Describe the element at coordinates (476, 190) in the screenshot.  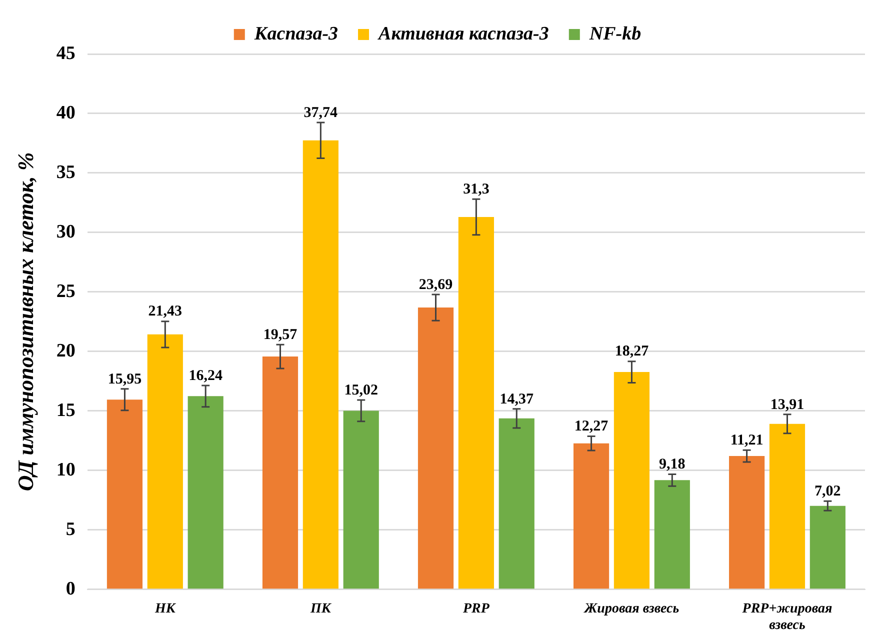
I see `data-label: 31,3` at that location.